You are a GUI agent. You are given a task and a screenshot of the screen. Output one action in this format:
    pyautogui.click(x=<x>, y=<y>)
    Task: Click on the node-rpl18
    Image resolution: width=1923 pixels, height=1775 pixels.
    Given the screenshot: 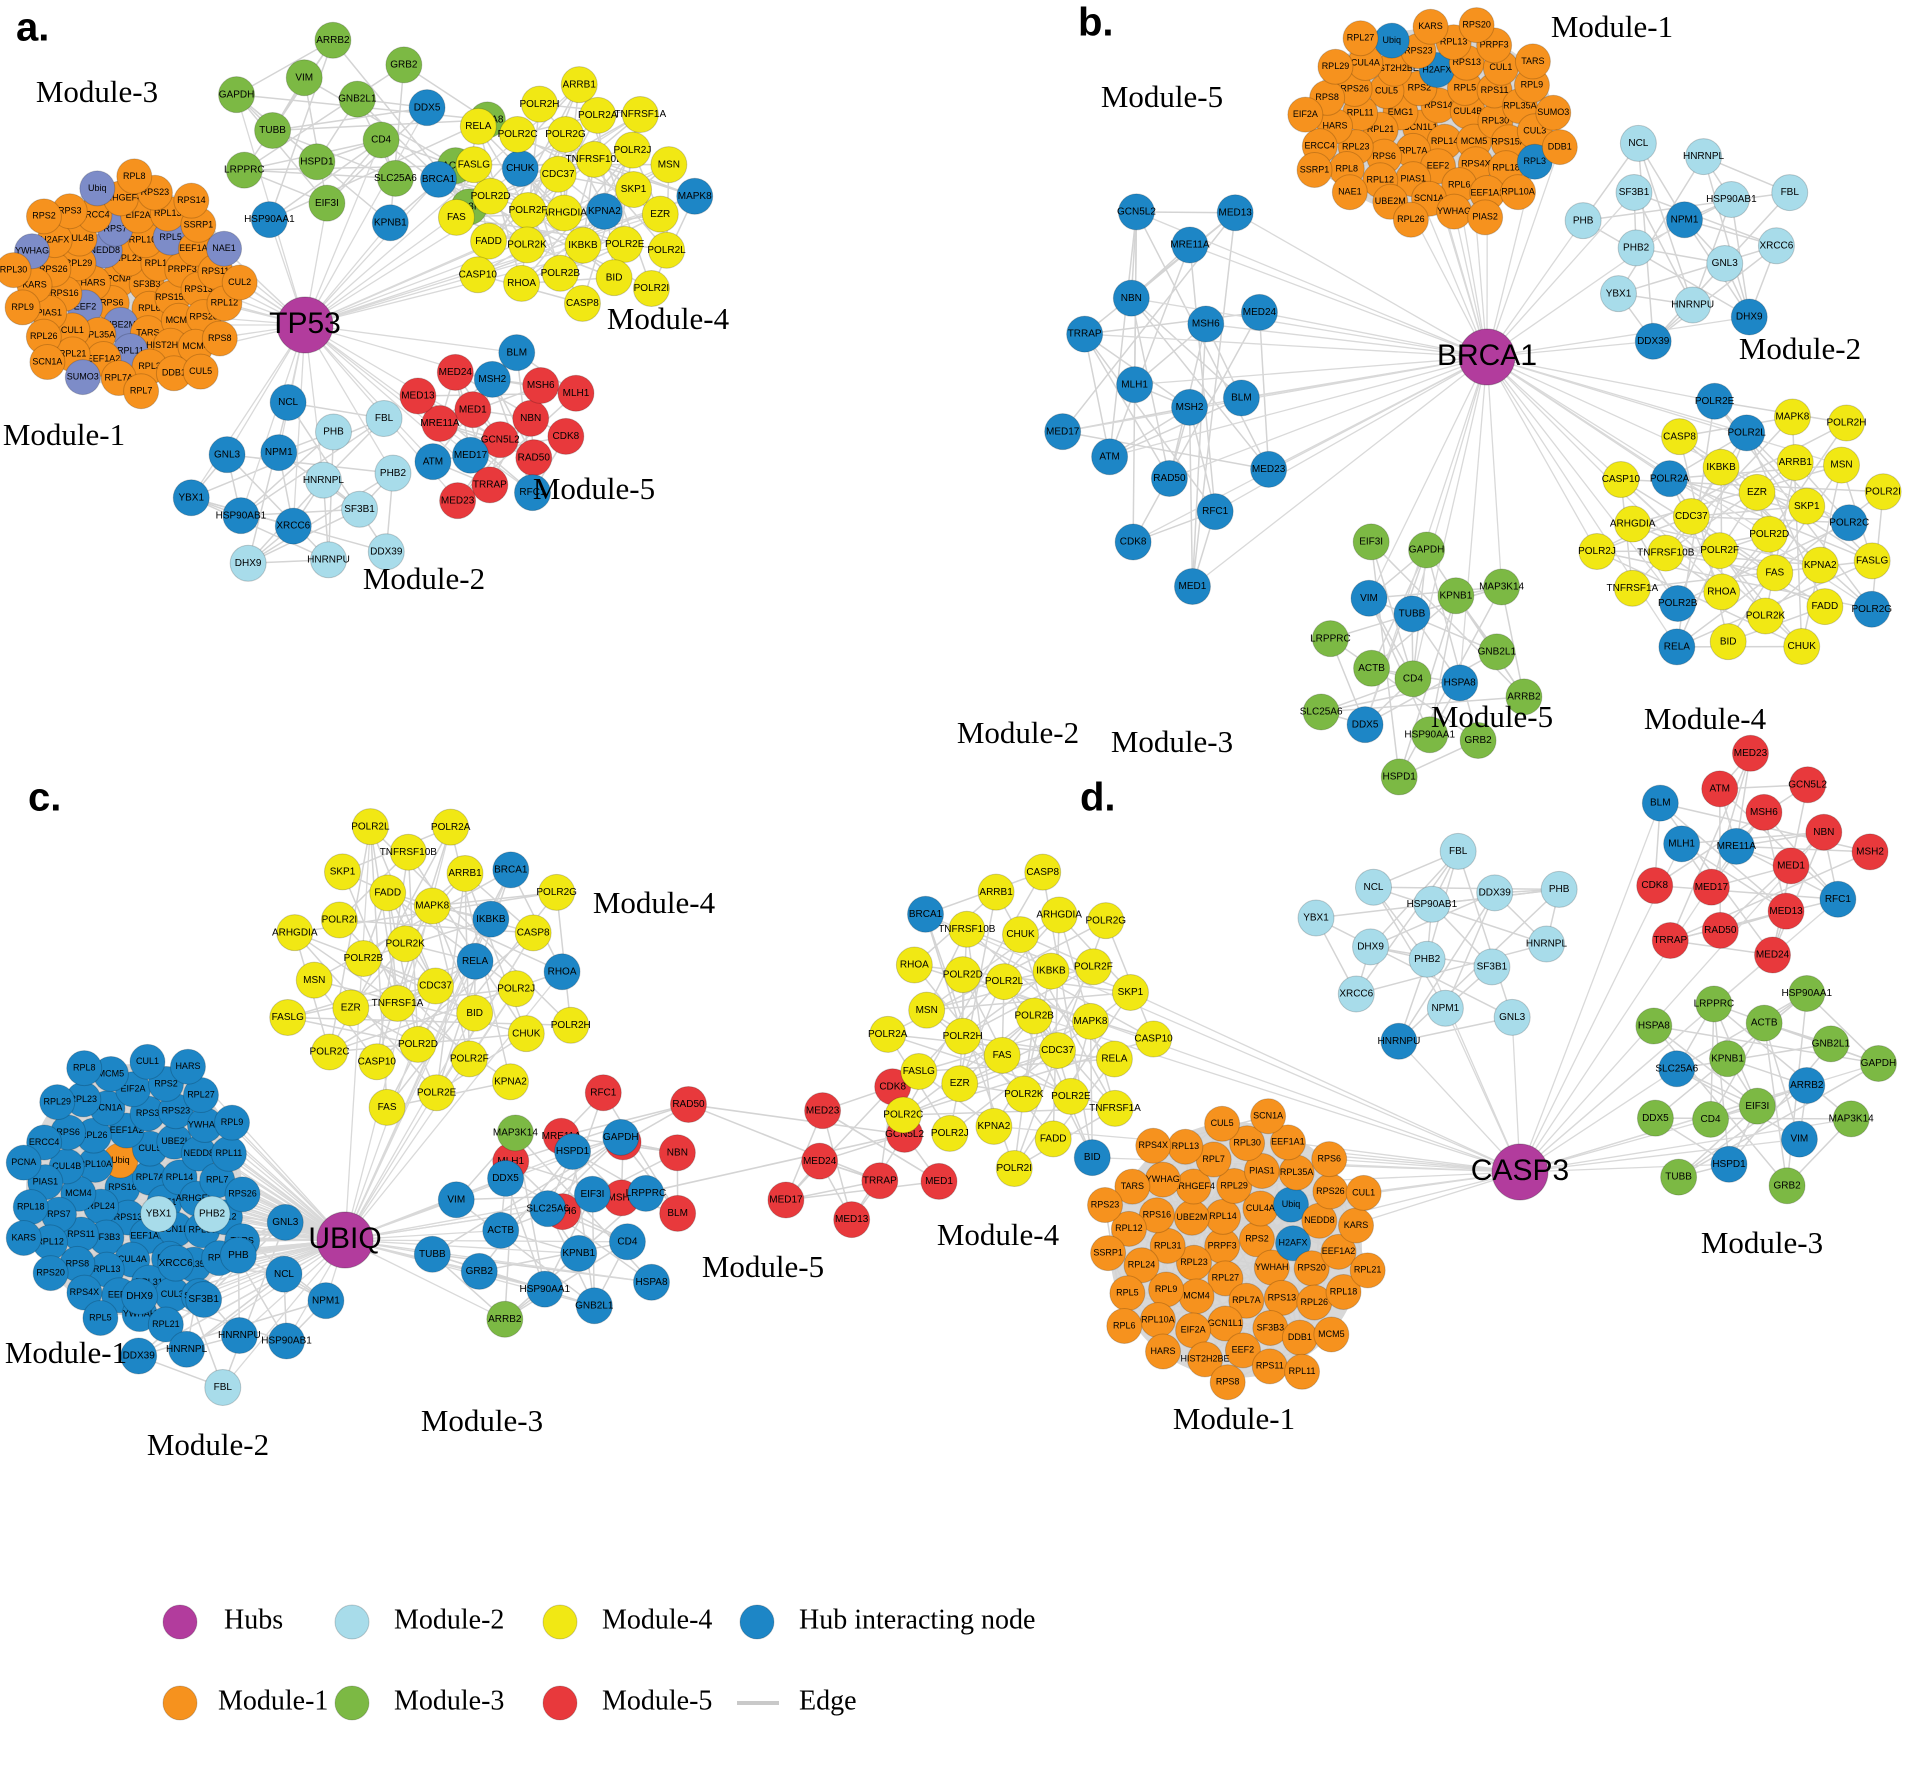 What is the action you would take?
    pyautogui.click(x=1343, y=1291)
    